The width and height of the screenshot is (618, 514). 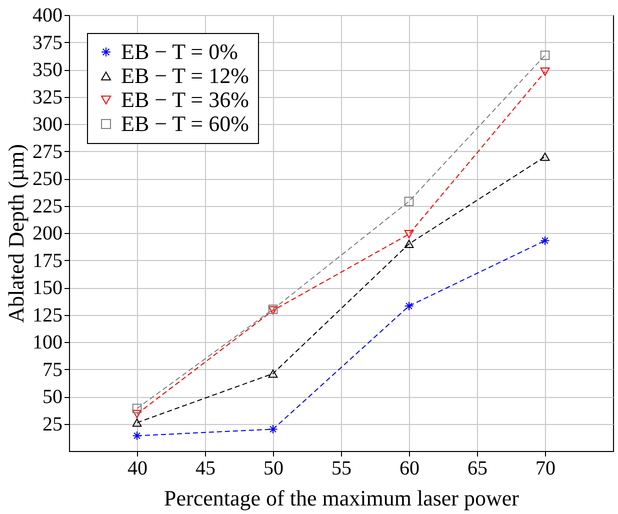 I want to click on legend-label: EB − T = 60%, so click(x=185, y=123).